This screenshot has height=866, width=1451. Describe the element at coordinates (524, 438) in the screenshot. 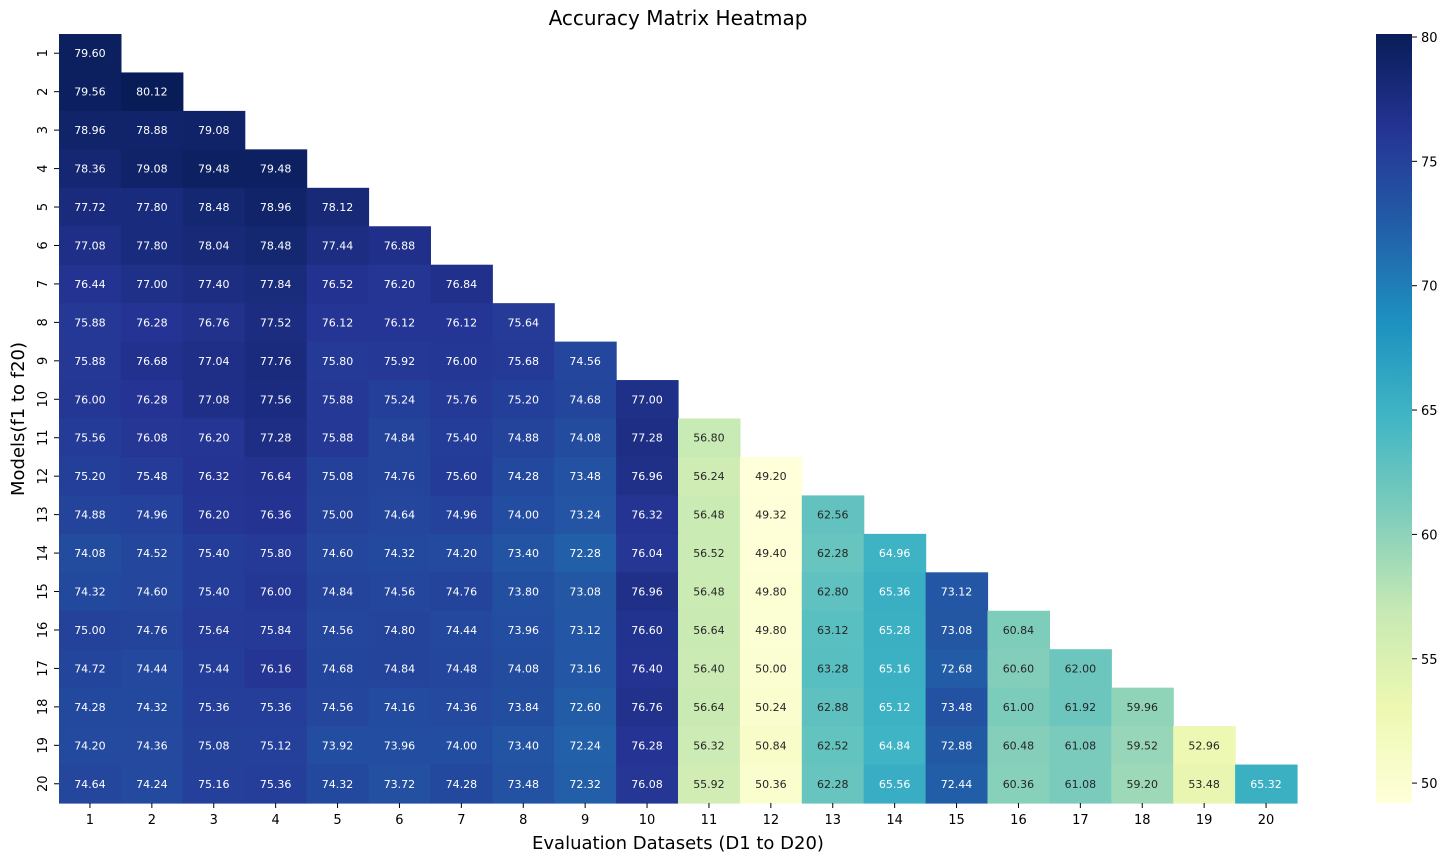

I see `cell-value-label: 74.88` at that location.